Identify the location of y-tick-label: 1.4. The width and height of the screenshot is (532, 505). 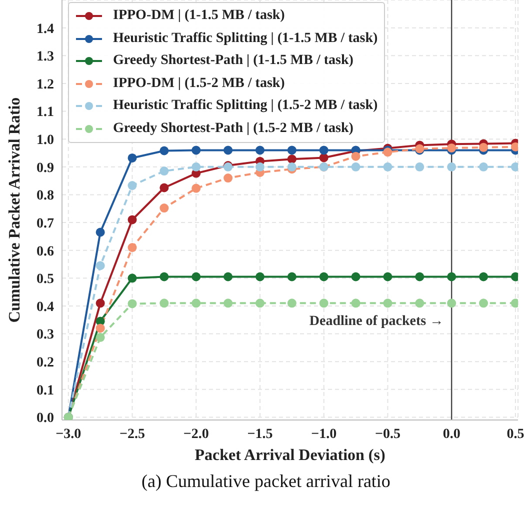
(45, 29).